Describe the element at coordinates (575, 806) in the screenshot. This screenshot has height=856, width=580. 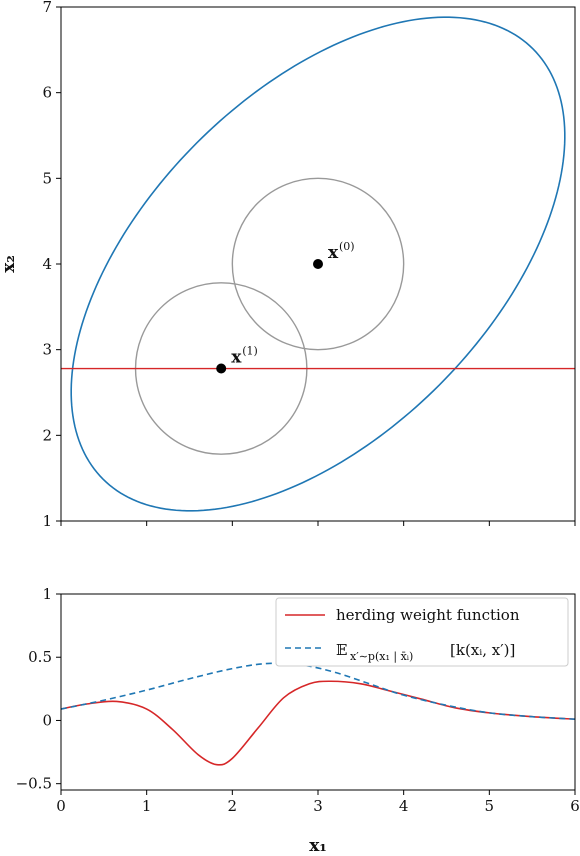
I see `bottom-x-tick-label: 6` at that location.